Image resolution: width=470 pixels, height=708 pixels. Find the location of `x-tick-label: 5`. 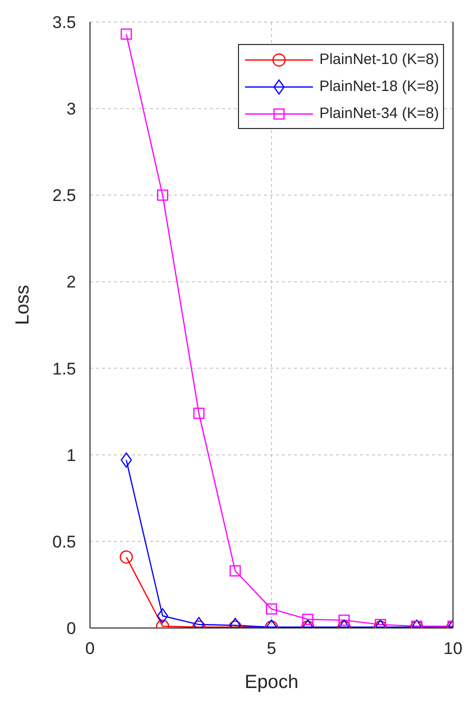

x-tick-label: 5 is located at coordinates (271, 648).